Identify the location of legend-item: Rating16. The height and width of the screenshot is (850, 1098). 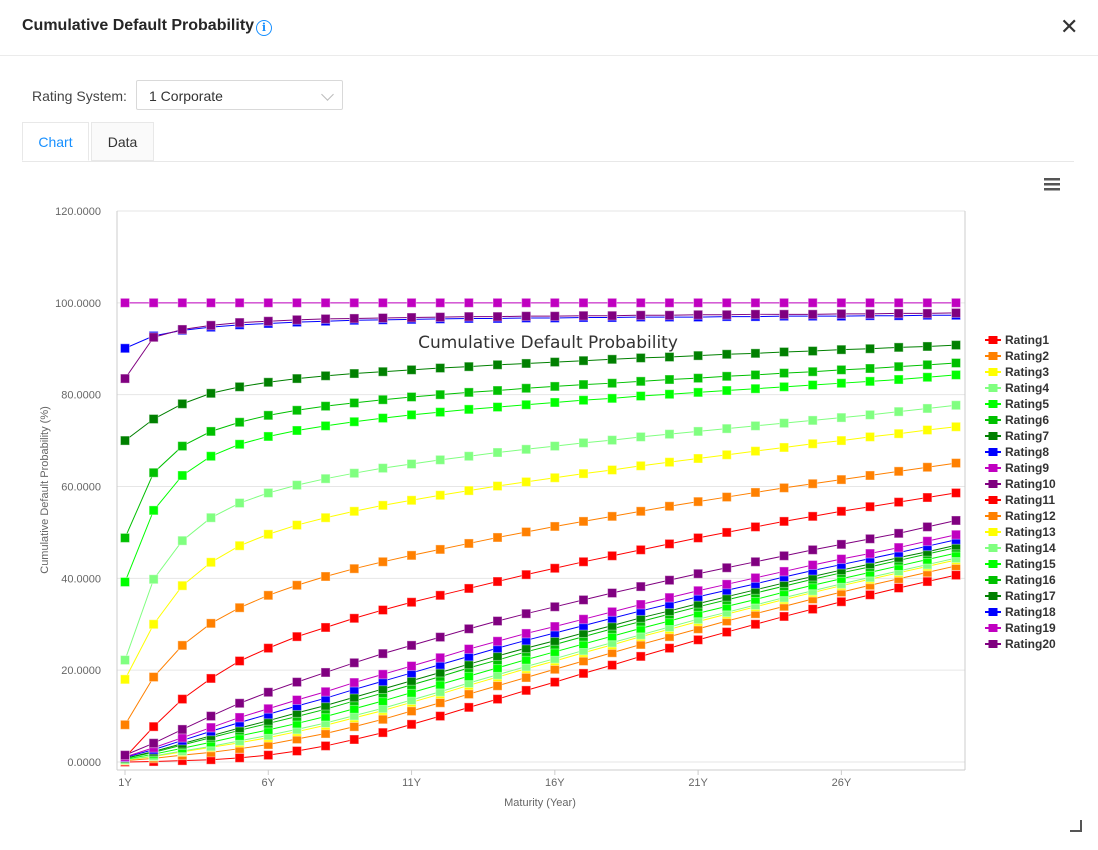
(1020, 580).